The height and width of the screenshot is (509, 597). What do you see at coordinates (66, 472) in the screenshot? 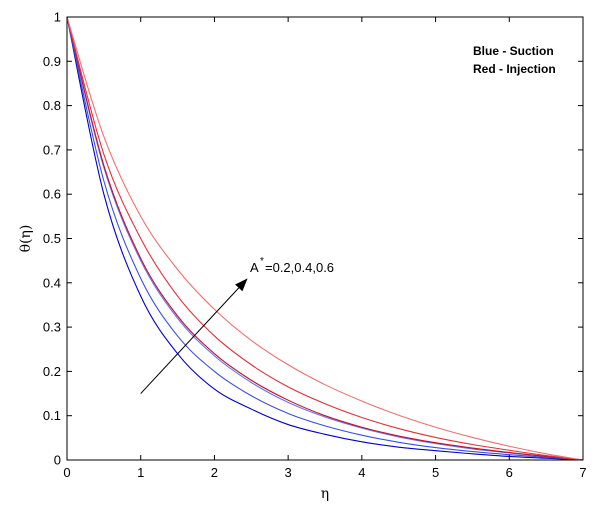
I see `x-tick-label-0: 0` at bounding box center [66, 472].